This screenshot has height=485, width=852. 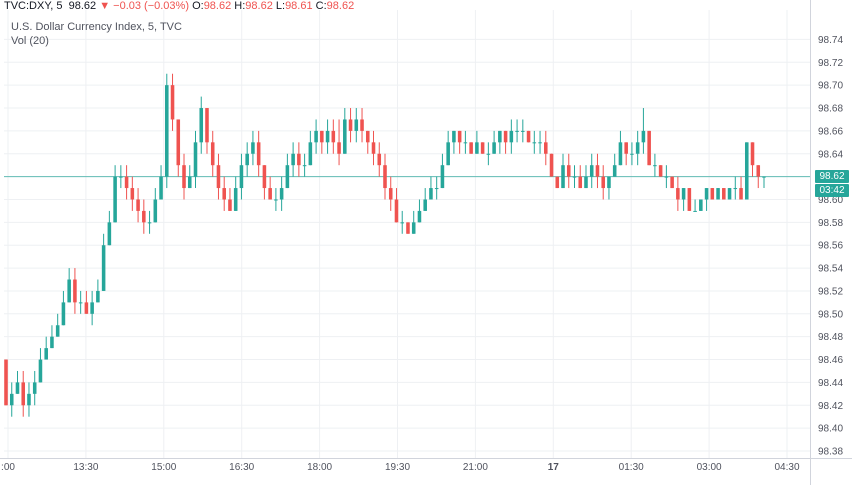 What do you see at coordinates (96, 27) in the screenshot?
I see `series-legend: U.S. Dollar Currency Index, 5, TVC` at bounding box center [96, 27].